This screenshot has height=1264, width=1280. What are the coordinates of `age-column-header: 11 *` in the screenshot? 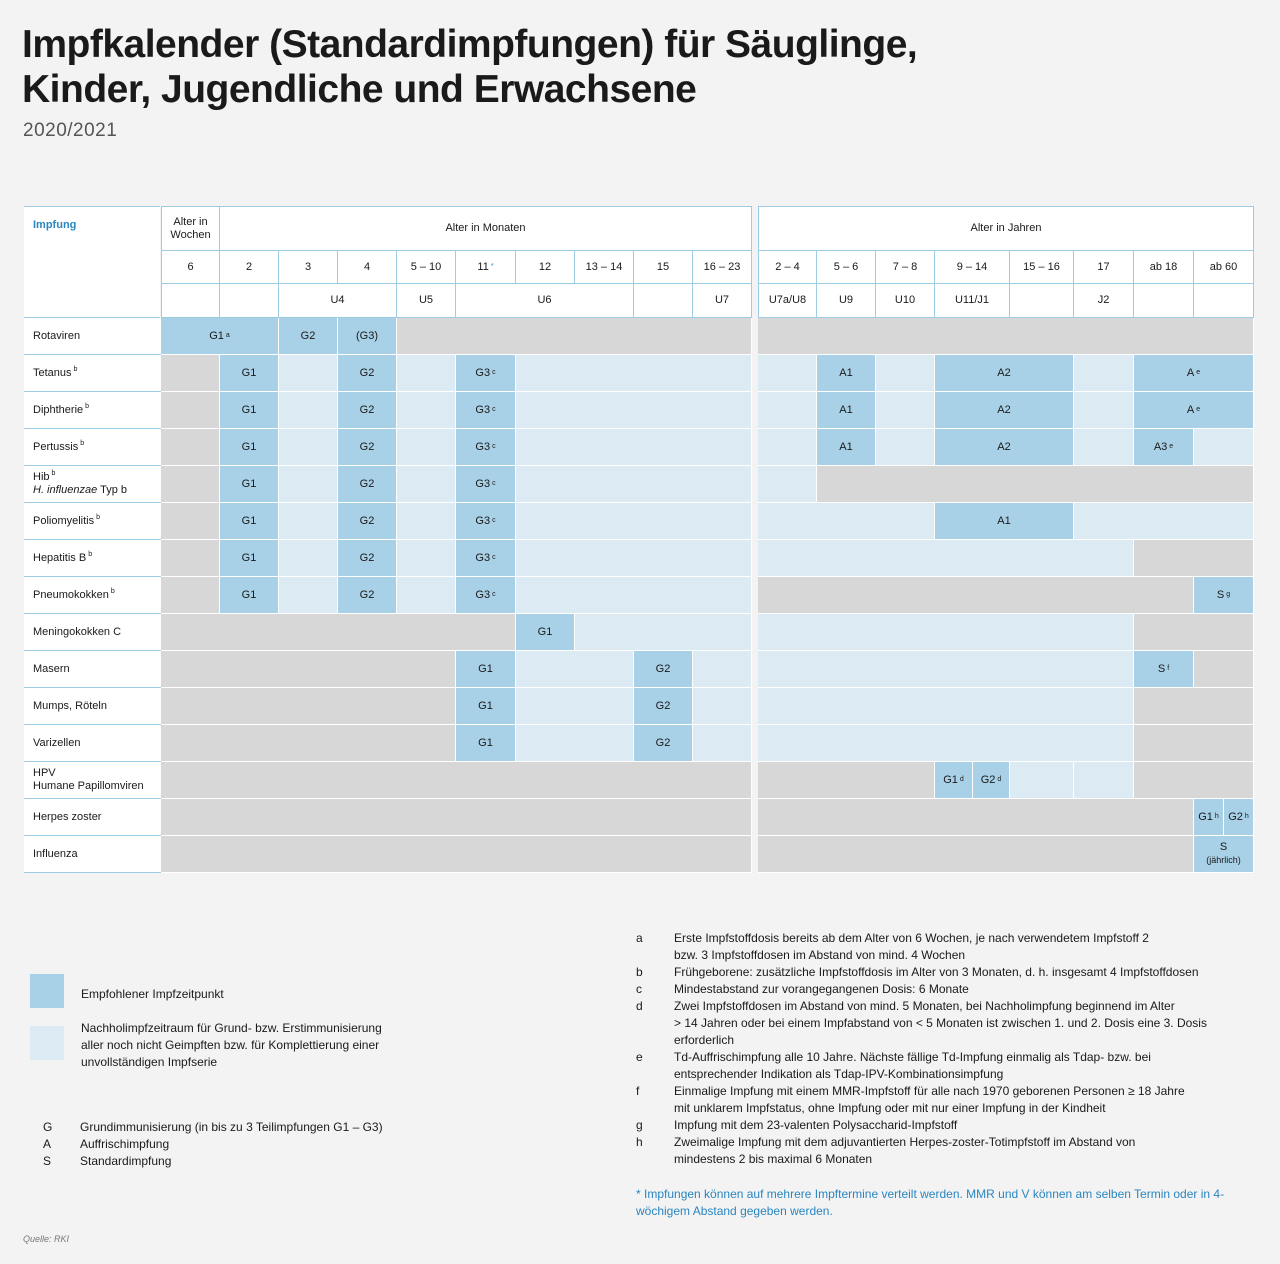 It's located at (486, 267).